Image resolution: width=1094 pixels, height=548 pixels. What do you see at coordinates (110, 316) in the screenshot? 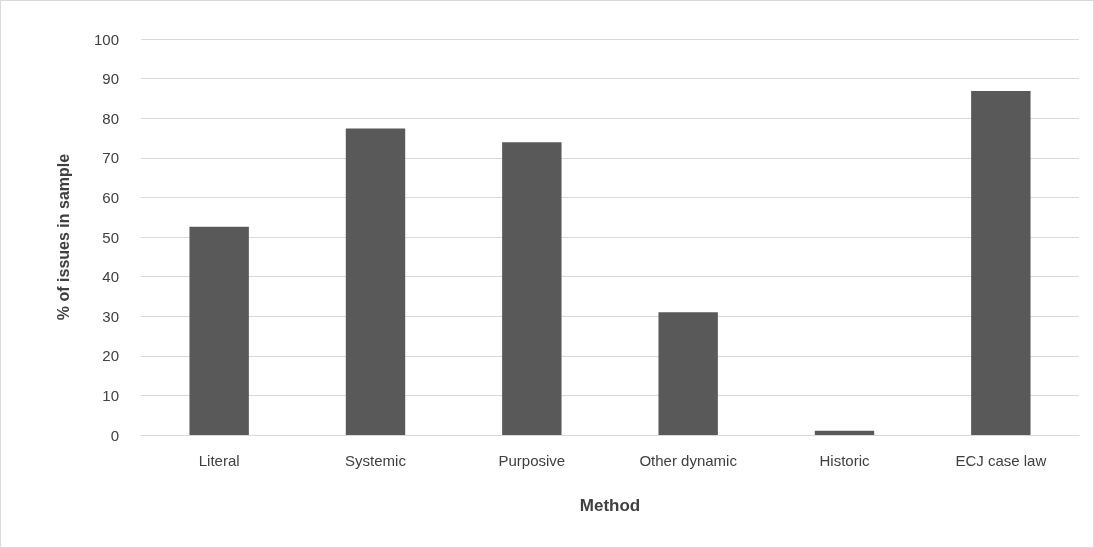
I see `y-tick-label: 30` at bounding box center [110, 316].